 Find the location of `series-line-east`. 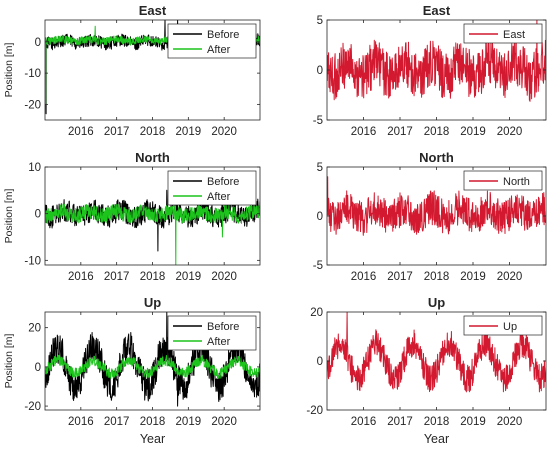

series-line-east is located at coordinates (436, 61).